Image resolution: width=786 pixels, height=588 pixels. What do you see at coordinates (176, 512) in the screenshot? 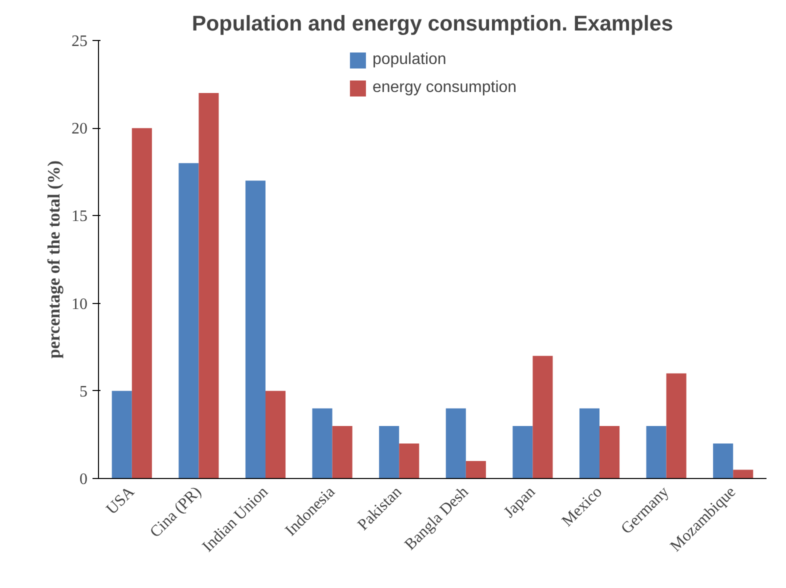
I see `x-tick-label: Cina (PR)` at bounding box center [176, 512].